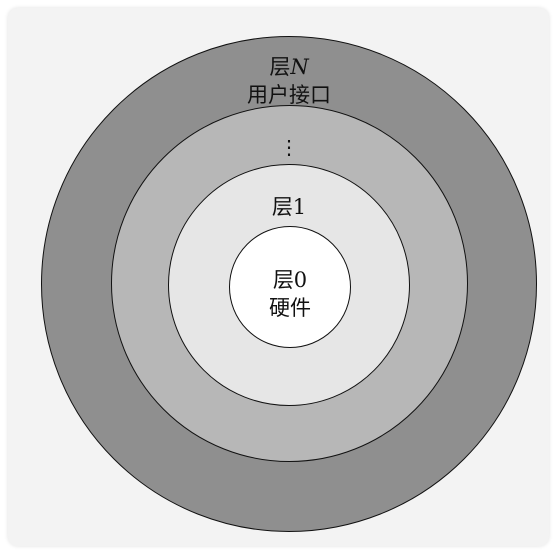 The height and width of the screenshot is (556, 559). I want to click on layer-n-title: 层N, so click(289, 67).